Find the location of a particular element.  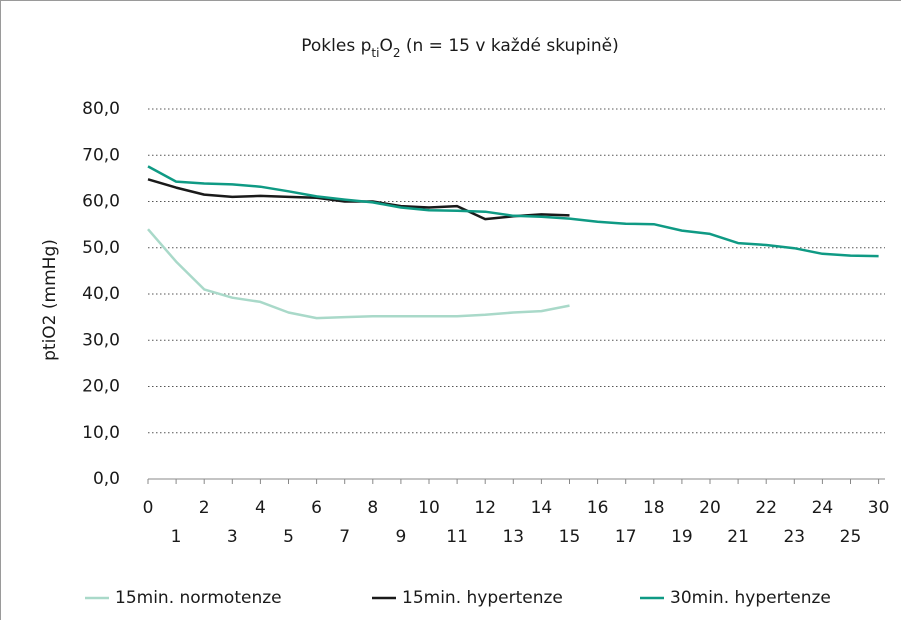

legend-label: 15min. hypertenze is located at coordinates (482, 598).